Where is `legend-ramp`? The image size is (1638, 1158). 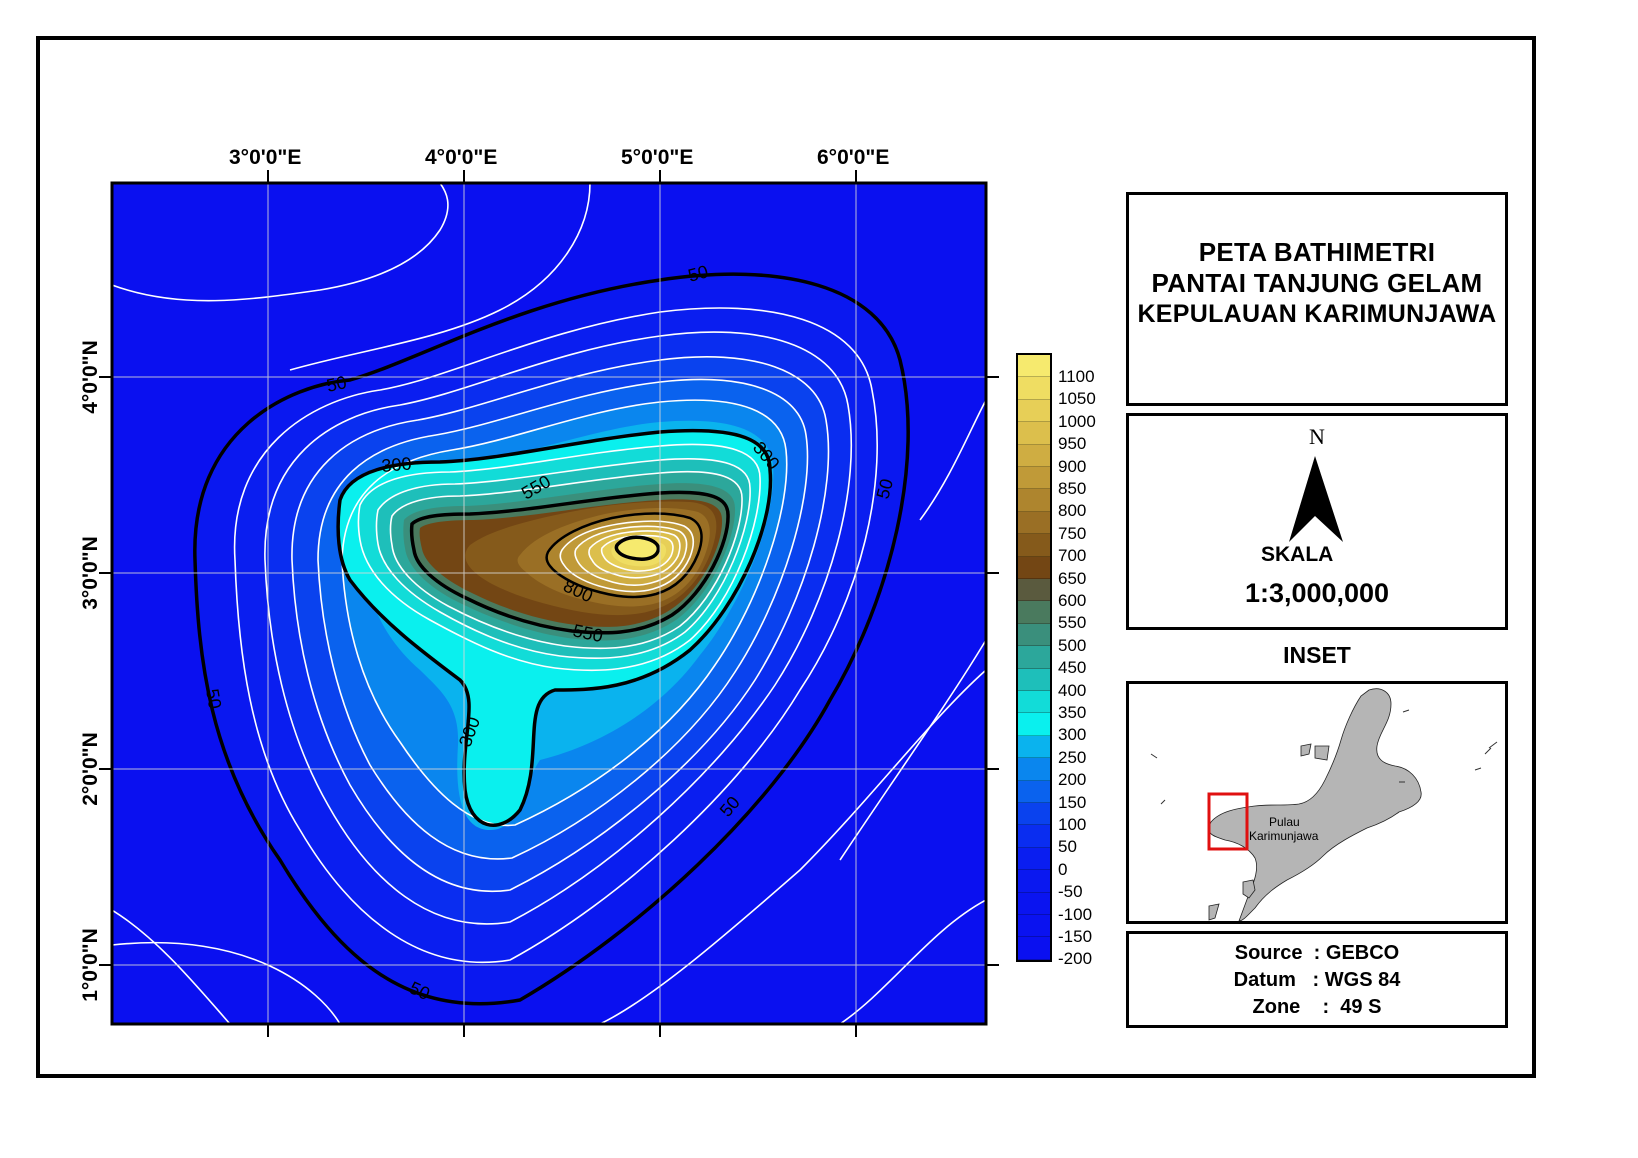 legend-ramp is located at coordinates (1034, 657).